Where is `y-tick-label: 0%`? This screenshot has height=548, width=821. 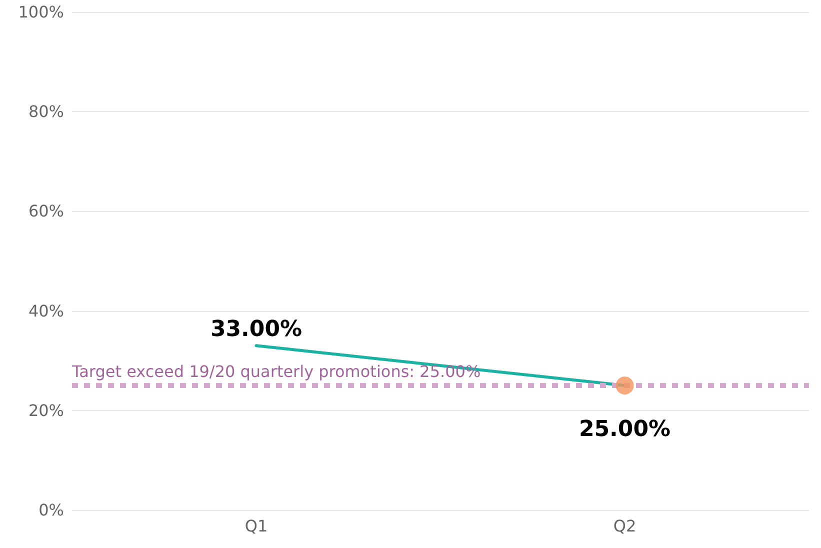
y-tick-label: 0% is located at coordinates (51, 510).